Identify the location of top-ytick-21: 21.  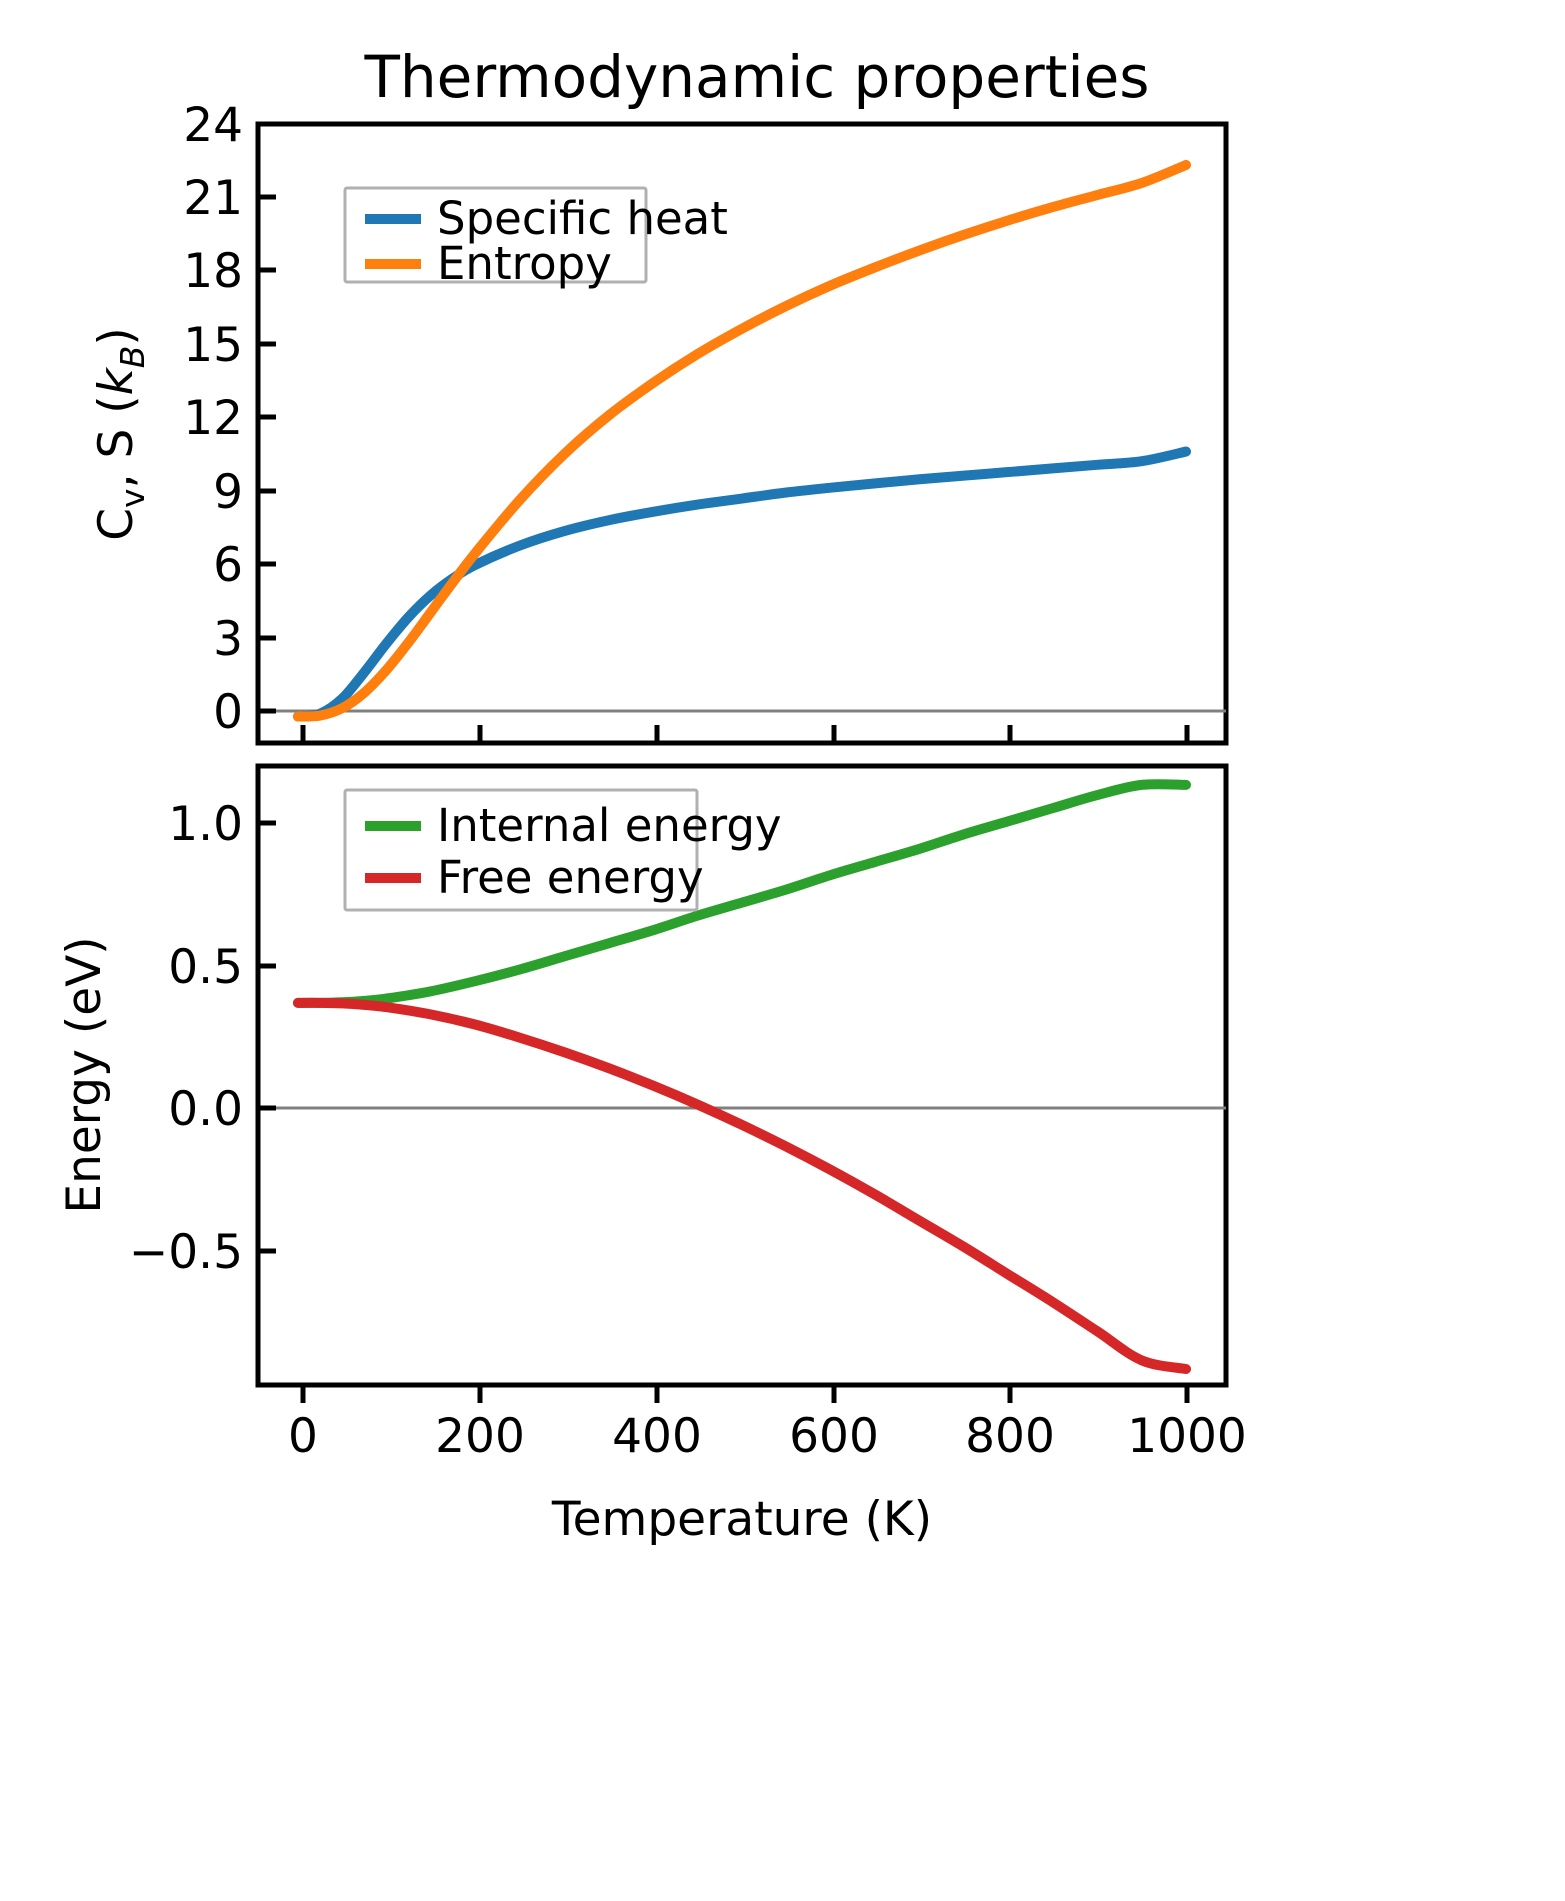
(213, 198).